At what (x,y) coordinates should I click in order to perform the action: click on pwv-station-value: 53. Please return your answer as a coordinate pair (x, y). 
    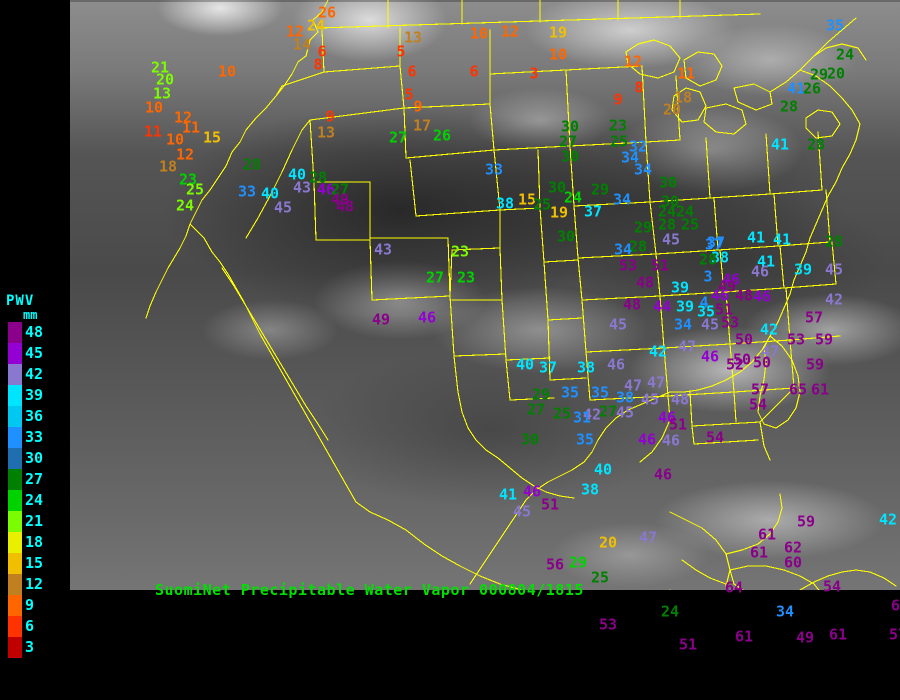
    Looking at the image, I should click on (730, 322).